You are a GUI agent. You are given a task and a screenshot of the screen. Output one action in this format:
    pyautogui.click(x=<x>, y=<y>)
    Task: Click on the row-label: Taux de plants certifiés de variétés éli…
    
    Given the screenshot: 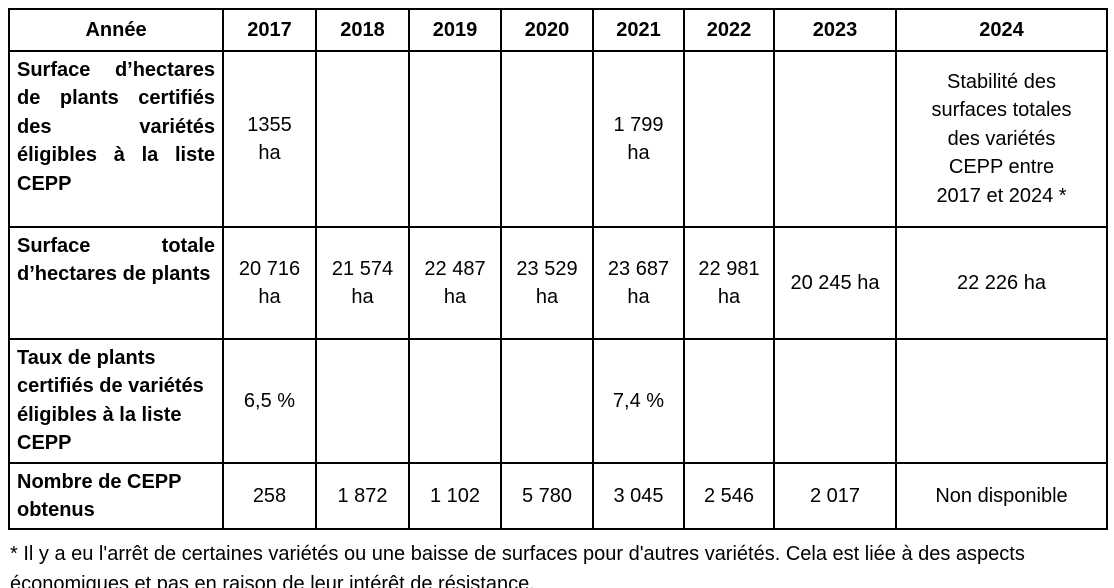 What is the action you would take?
    pyautogui.click(x=116, y=401)
    